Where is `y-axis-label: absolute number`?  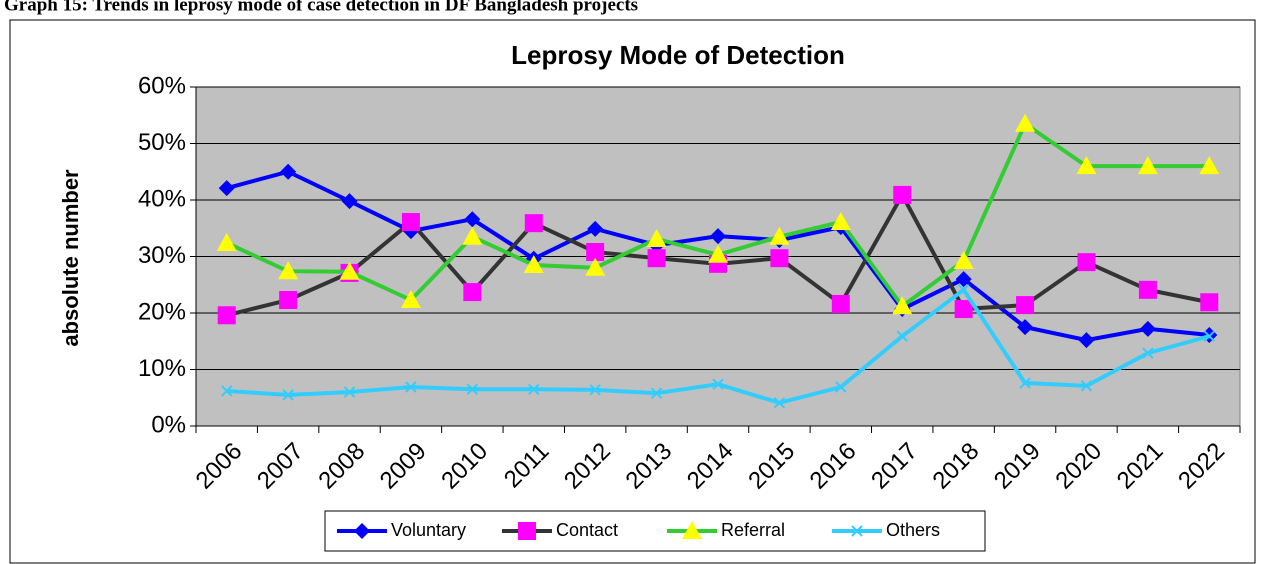 y-axis-label: absolute number is located at coordinates (70, 258).